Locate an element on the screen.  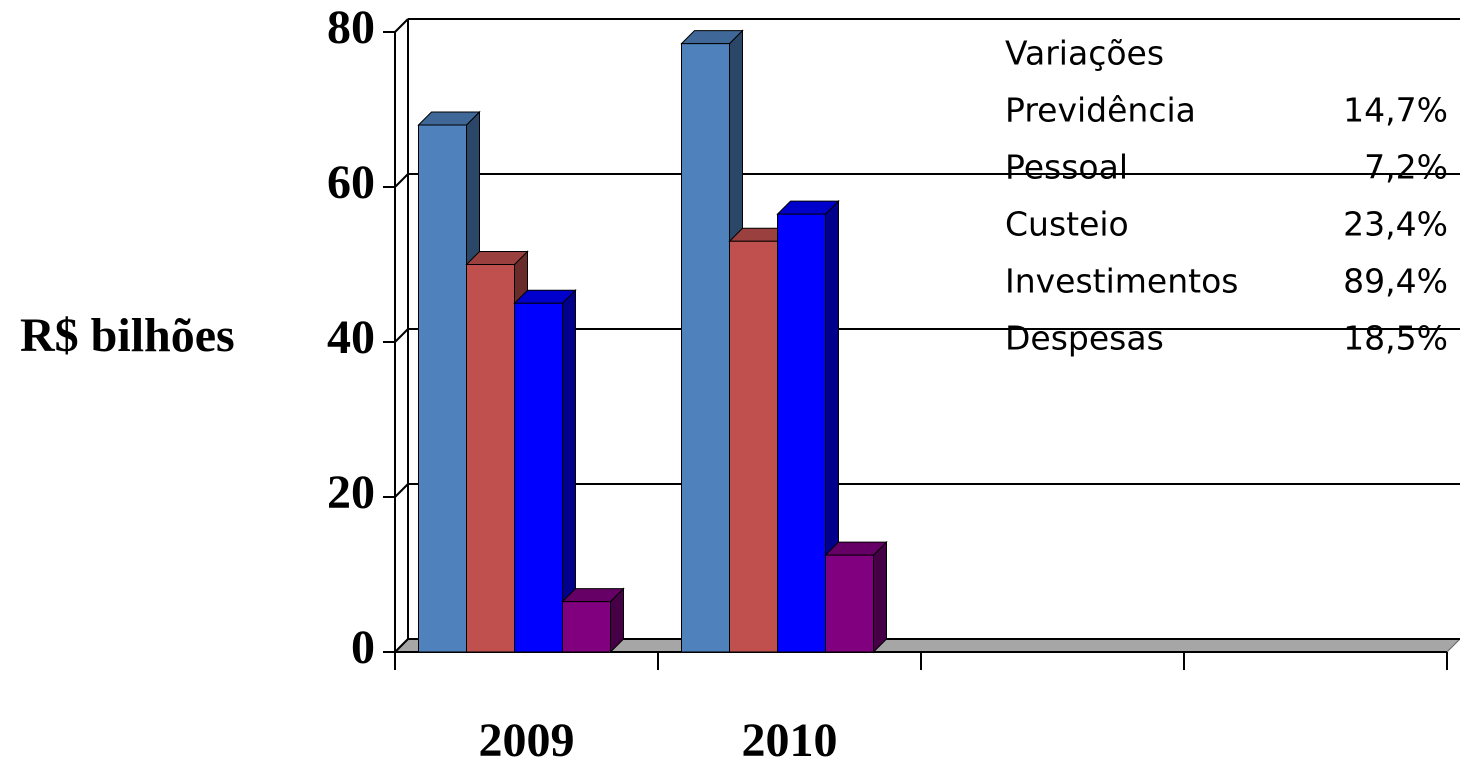
y-tick-label: 0 is located at coordinates (363, 647).